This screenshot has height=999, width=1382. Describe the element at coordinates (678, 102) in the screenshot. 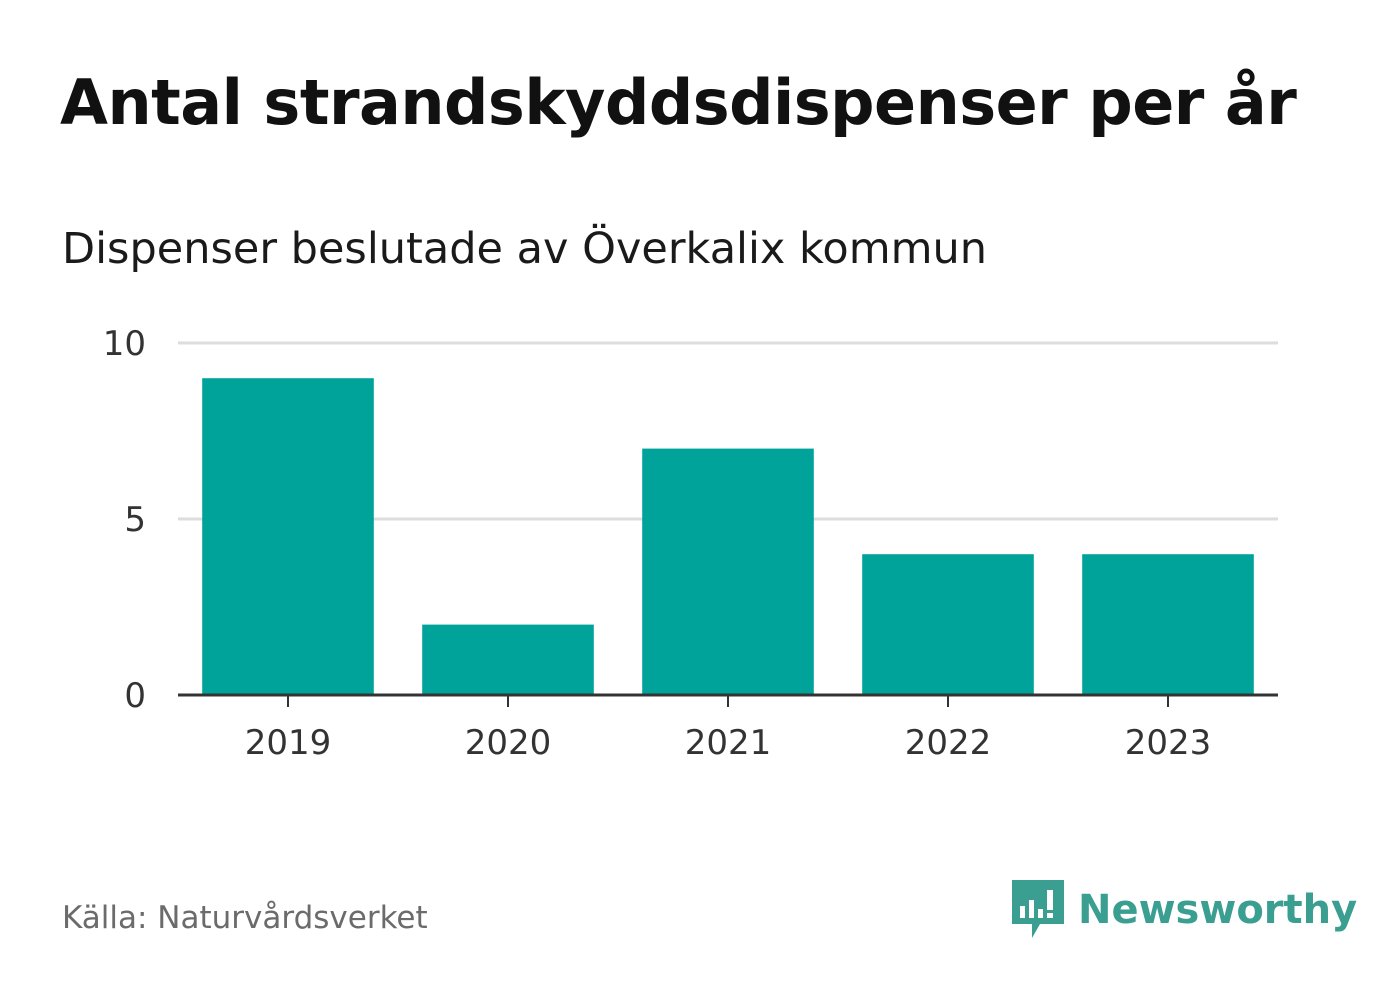

I see `chart-title: Antal strandskyddsdispenser per år` at that location.